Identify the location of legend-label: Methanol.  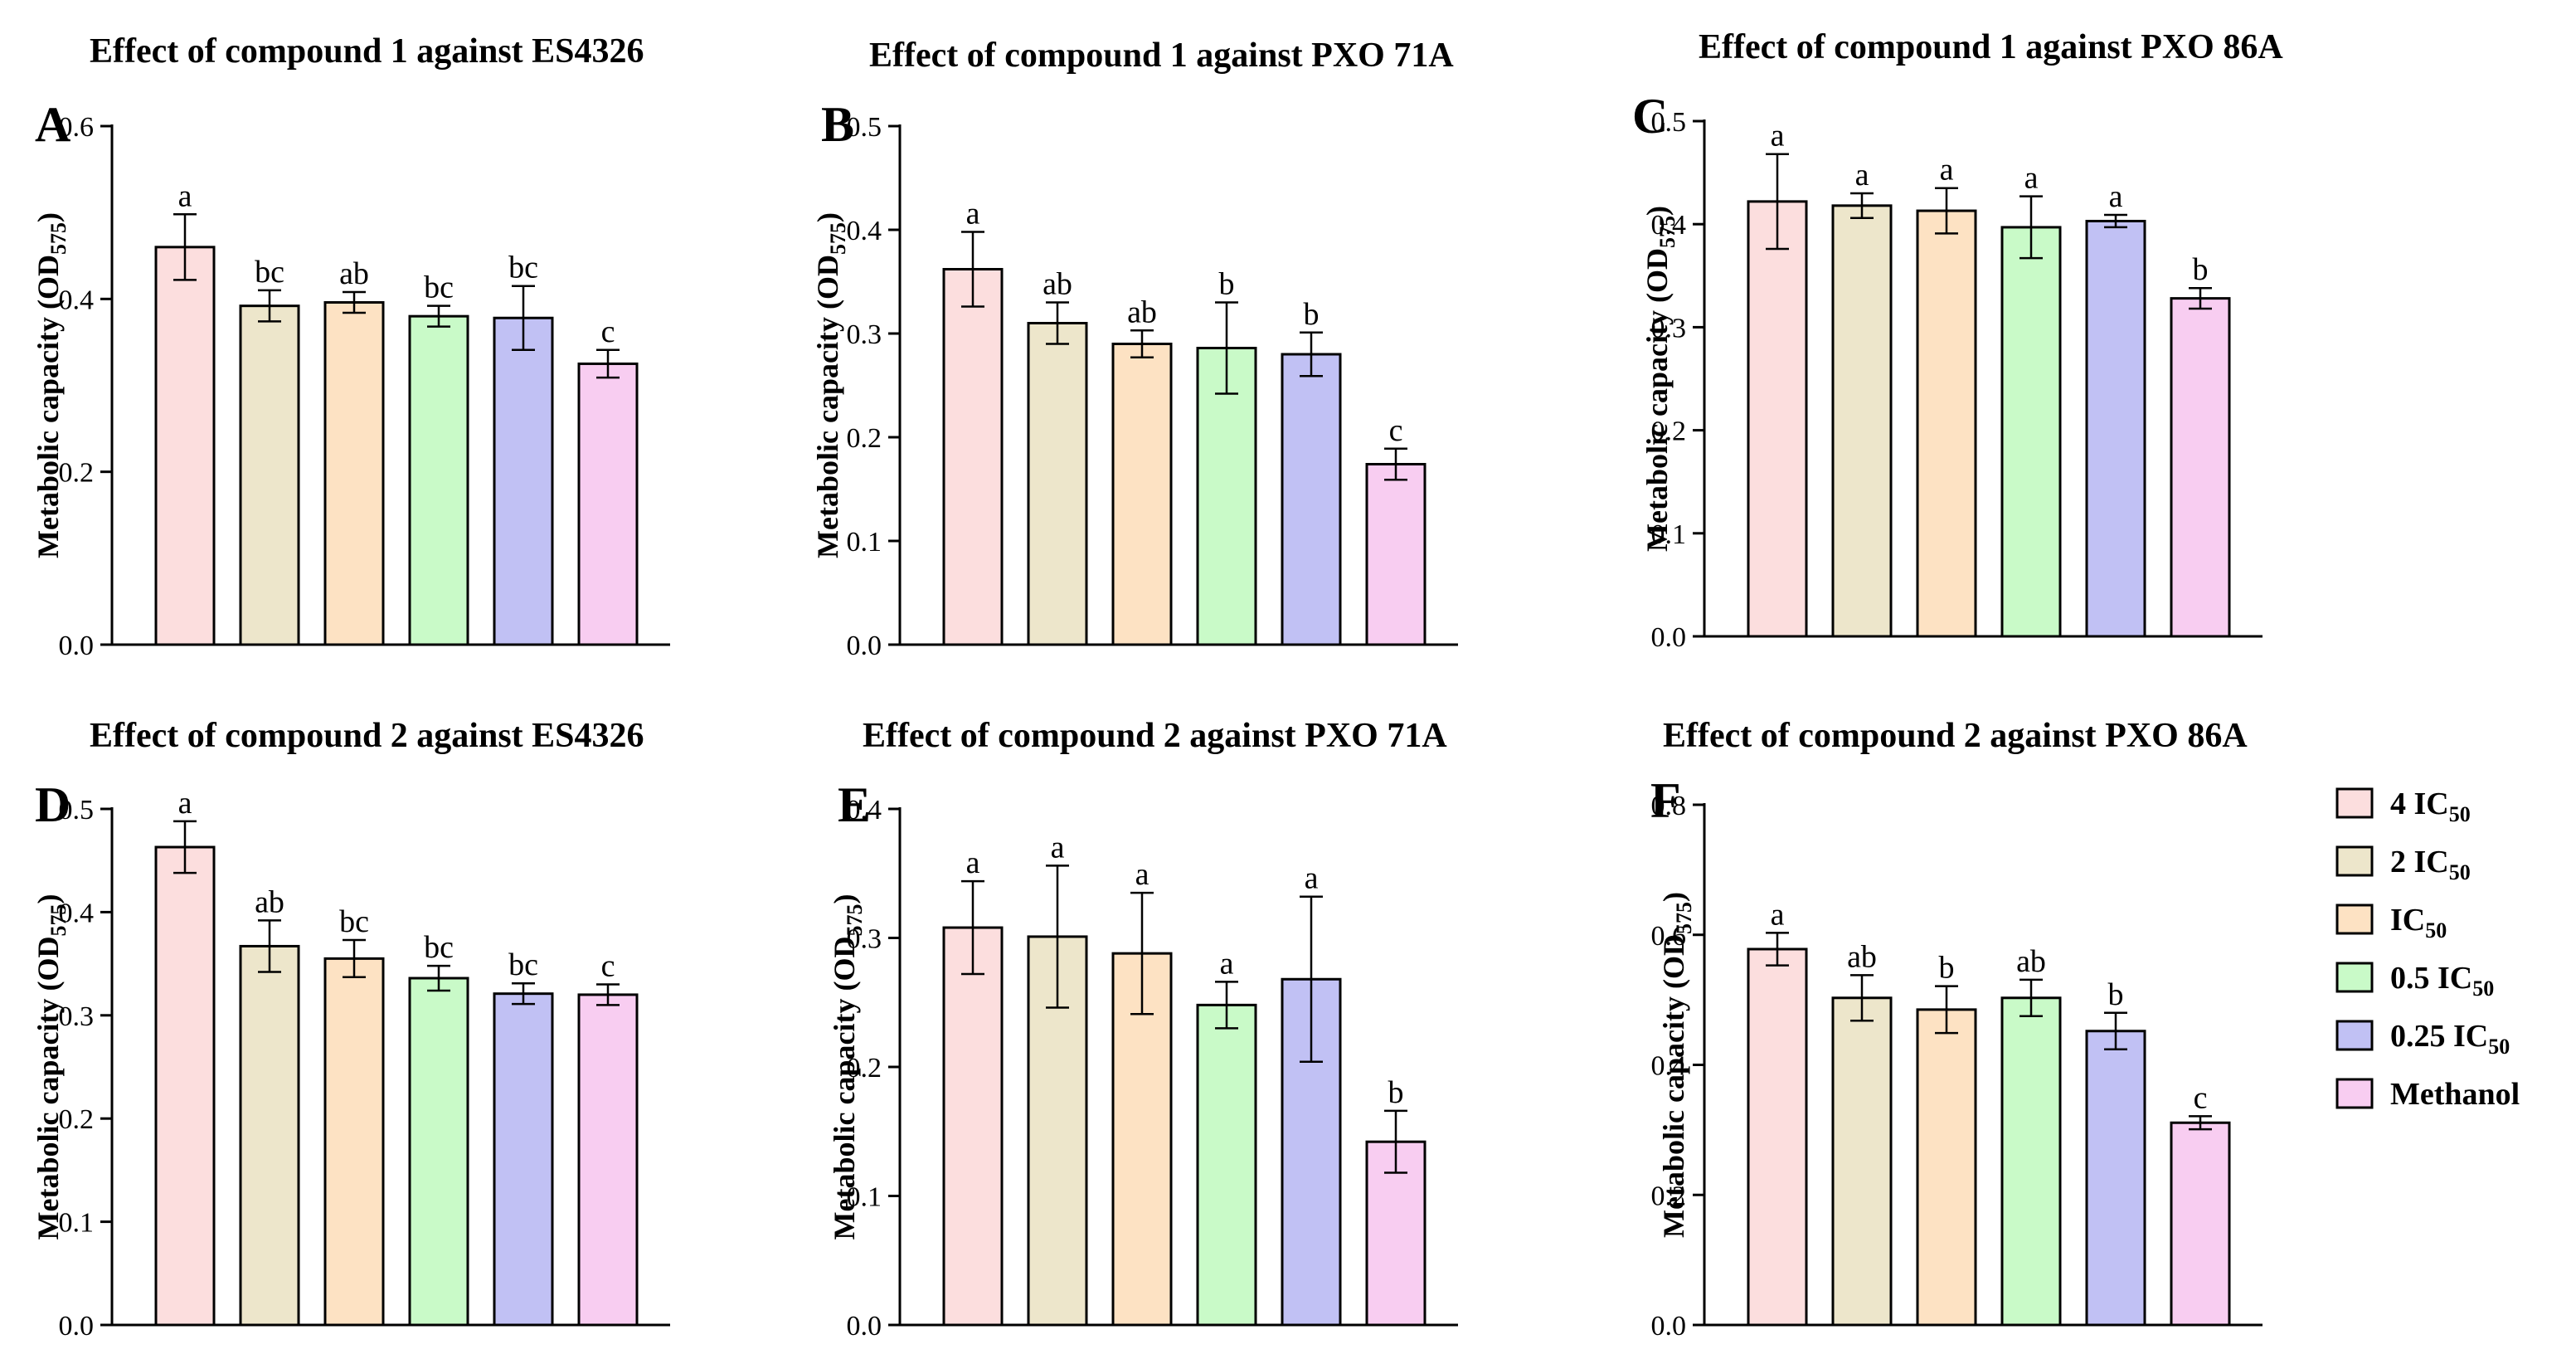
(2455, 1094).